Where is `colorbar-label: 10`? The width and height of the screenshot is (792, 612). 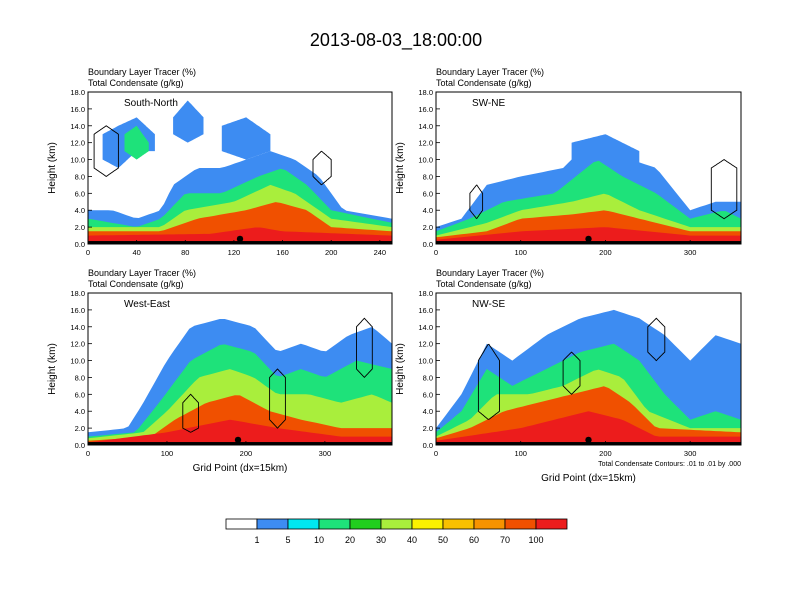 colorbar-label: 10 is located at coordinates (319, 540).